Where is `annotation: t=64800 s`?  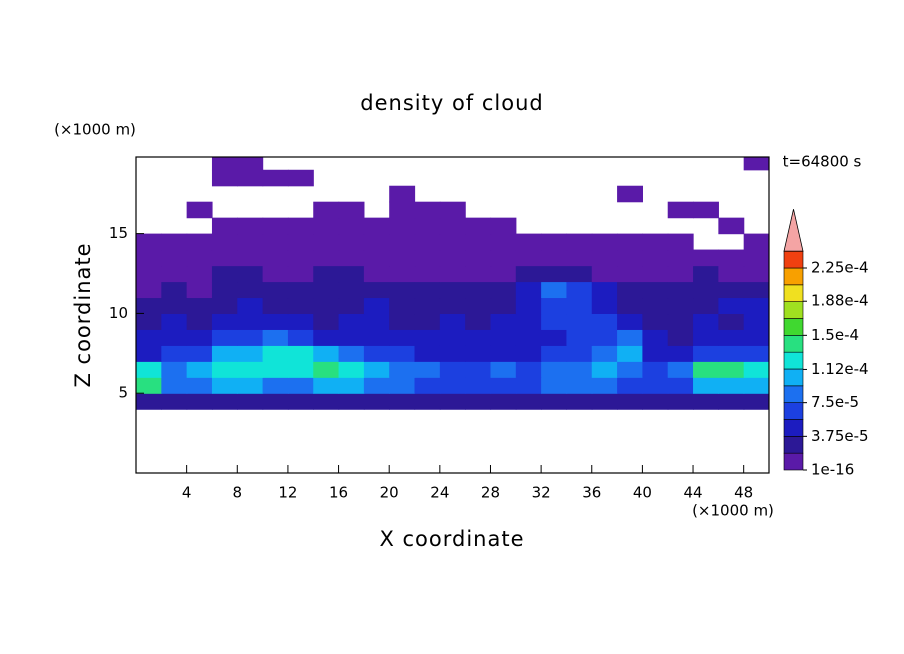
annotation: t=64800 s is located at coordinates (822, 162).